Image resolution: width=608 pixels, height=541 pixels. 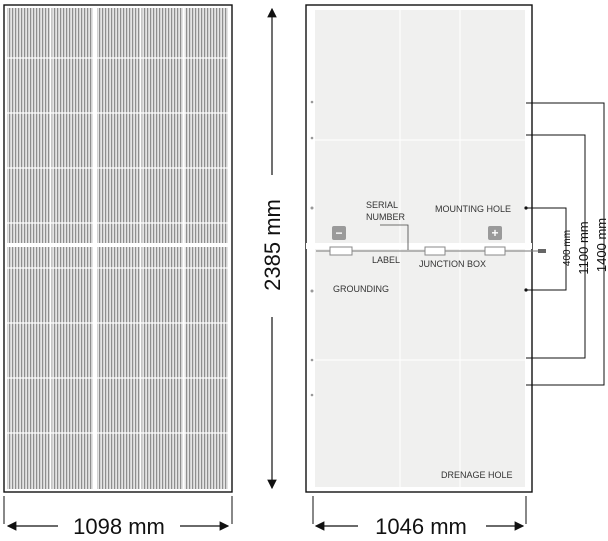 I want to click on grounding-label: GROUNDING, so click(x=361, y=289).